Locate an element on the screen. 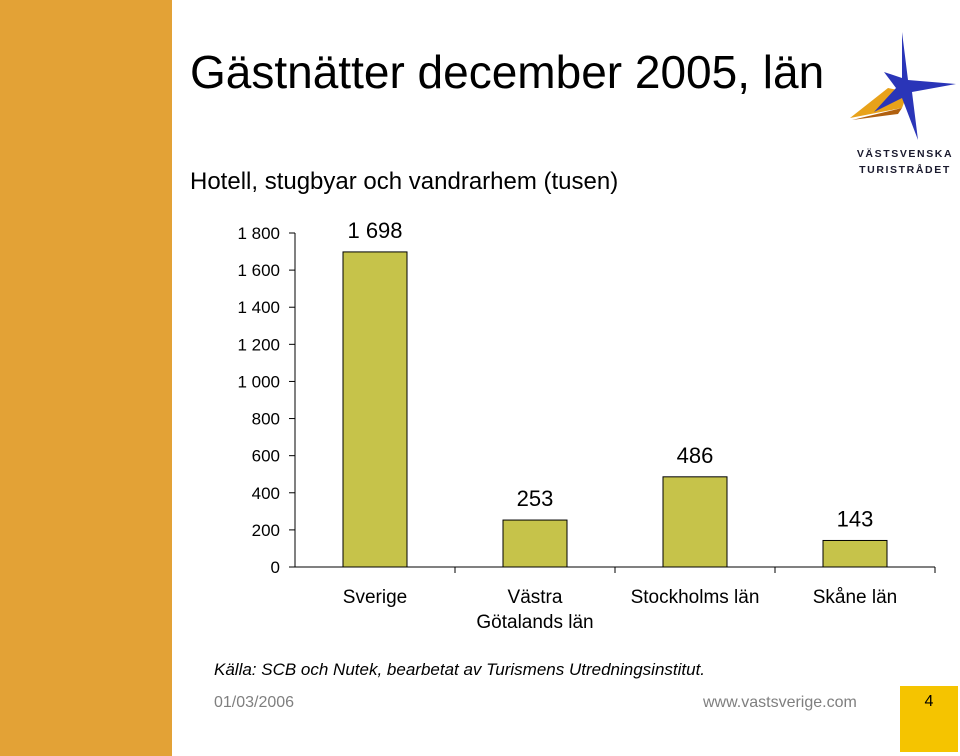  data-label: 486 is located at coordinates (695, 455).